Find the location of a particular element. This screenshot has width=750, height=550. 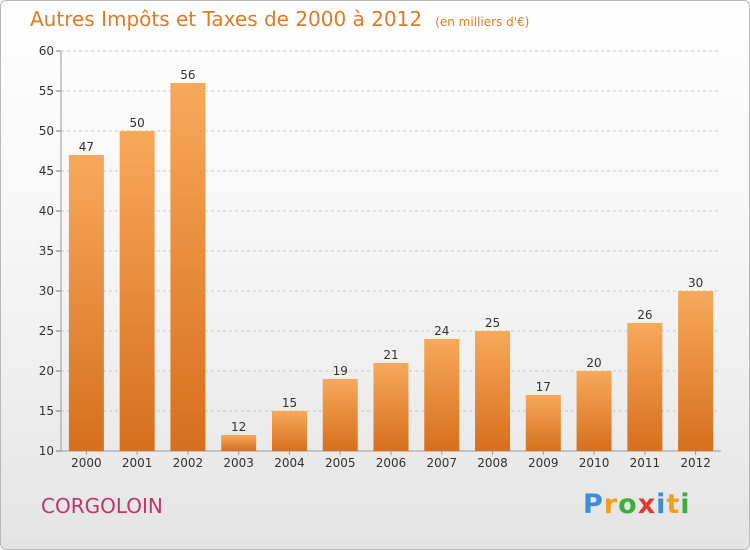

logo-letter: r is located at coordinates (611, 504).